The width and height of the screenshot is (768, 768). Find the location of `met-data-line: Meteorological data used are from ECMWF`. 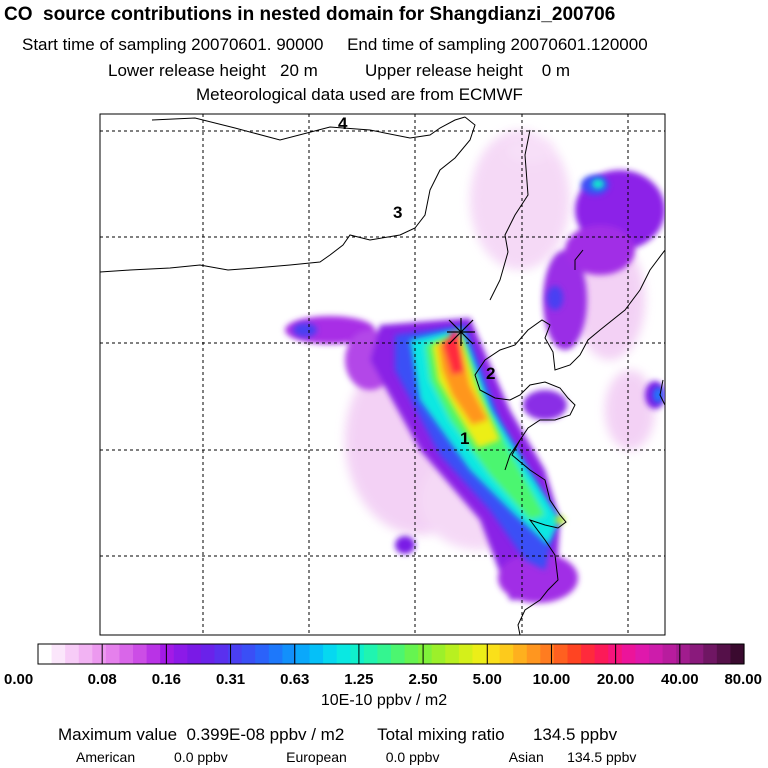

met-data-line: Meteorological data used are from ECMWF is located at coordinates (359, 94).